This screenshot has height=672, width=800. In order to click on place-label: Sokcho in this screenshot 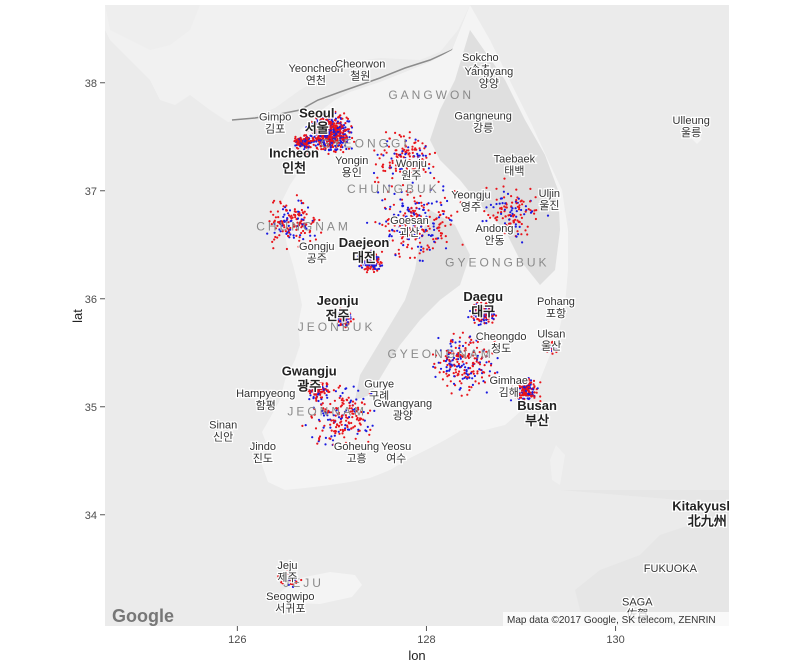, I will do `click(480, 58)`.